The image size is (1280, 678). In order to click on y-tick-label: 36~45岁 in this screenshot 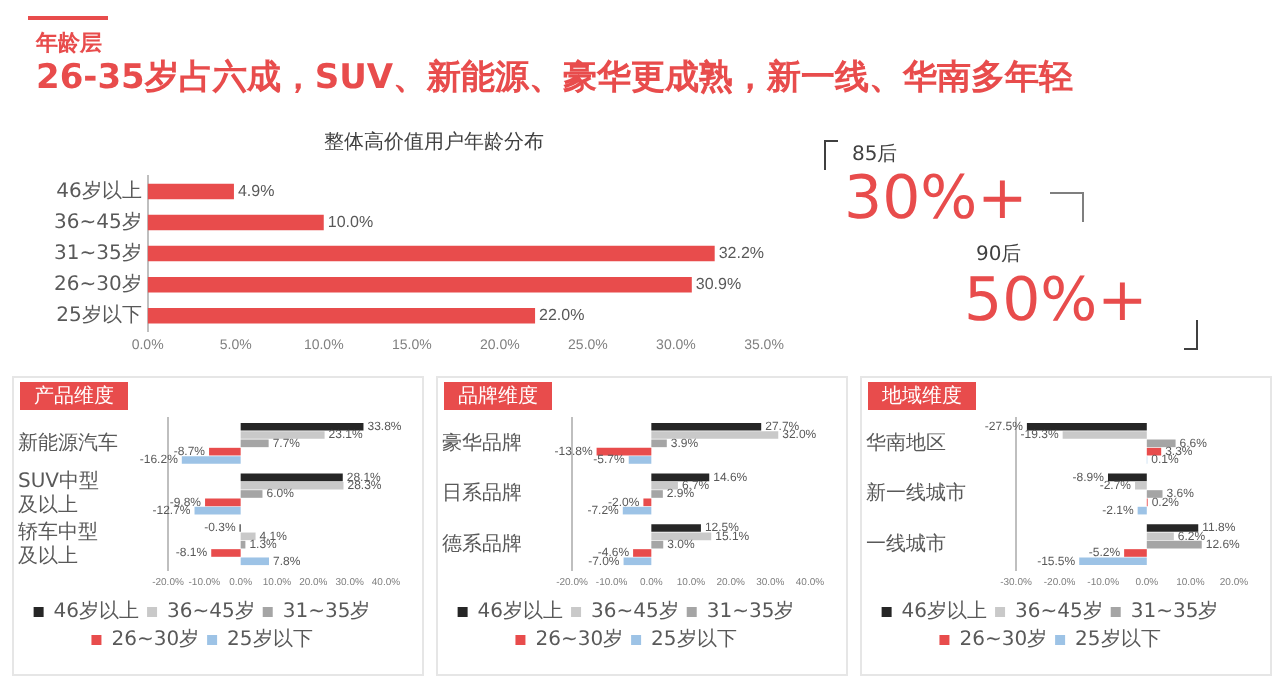, I will do `click(98, 221)`.